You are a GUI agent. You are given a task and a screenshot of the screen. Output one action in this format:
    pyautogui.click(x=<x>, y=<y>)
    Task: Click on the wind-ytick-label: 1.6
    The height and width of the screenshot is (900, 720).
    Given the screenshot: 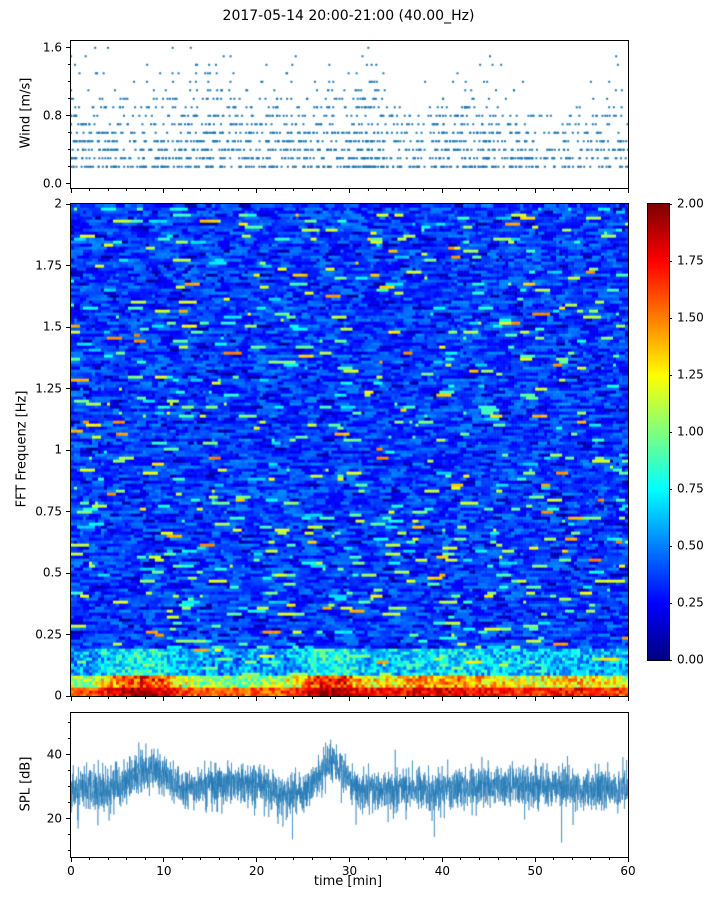 What is the action you would take?
    pyautogui.click(x=52, y=47)
    